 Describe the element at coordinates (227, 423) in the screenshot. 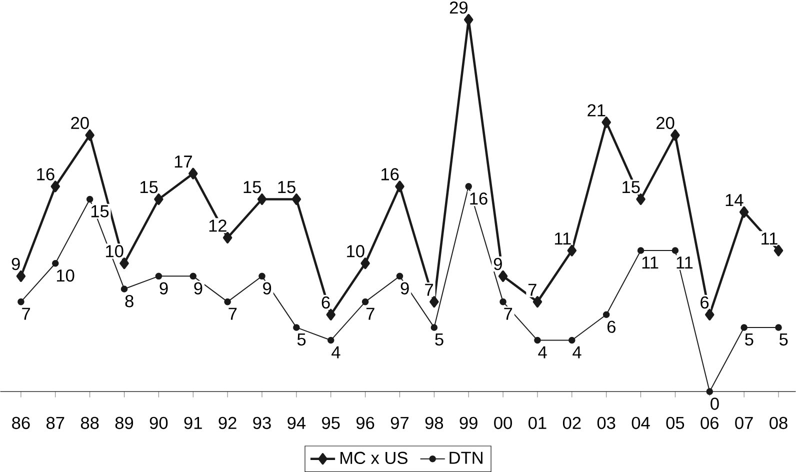

I see `x-tick-label: 92` at that location.